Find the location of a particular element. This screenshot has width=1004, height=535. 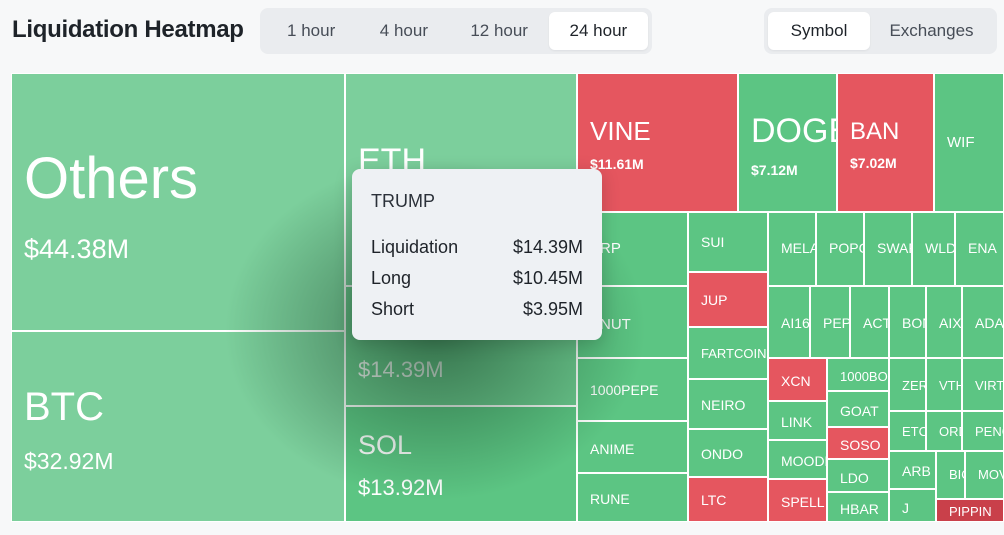

treemap-cell-ena: ENA is located at coordinates (979, 249).